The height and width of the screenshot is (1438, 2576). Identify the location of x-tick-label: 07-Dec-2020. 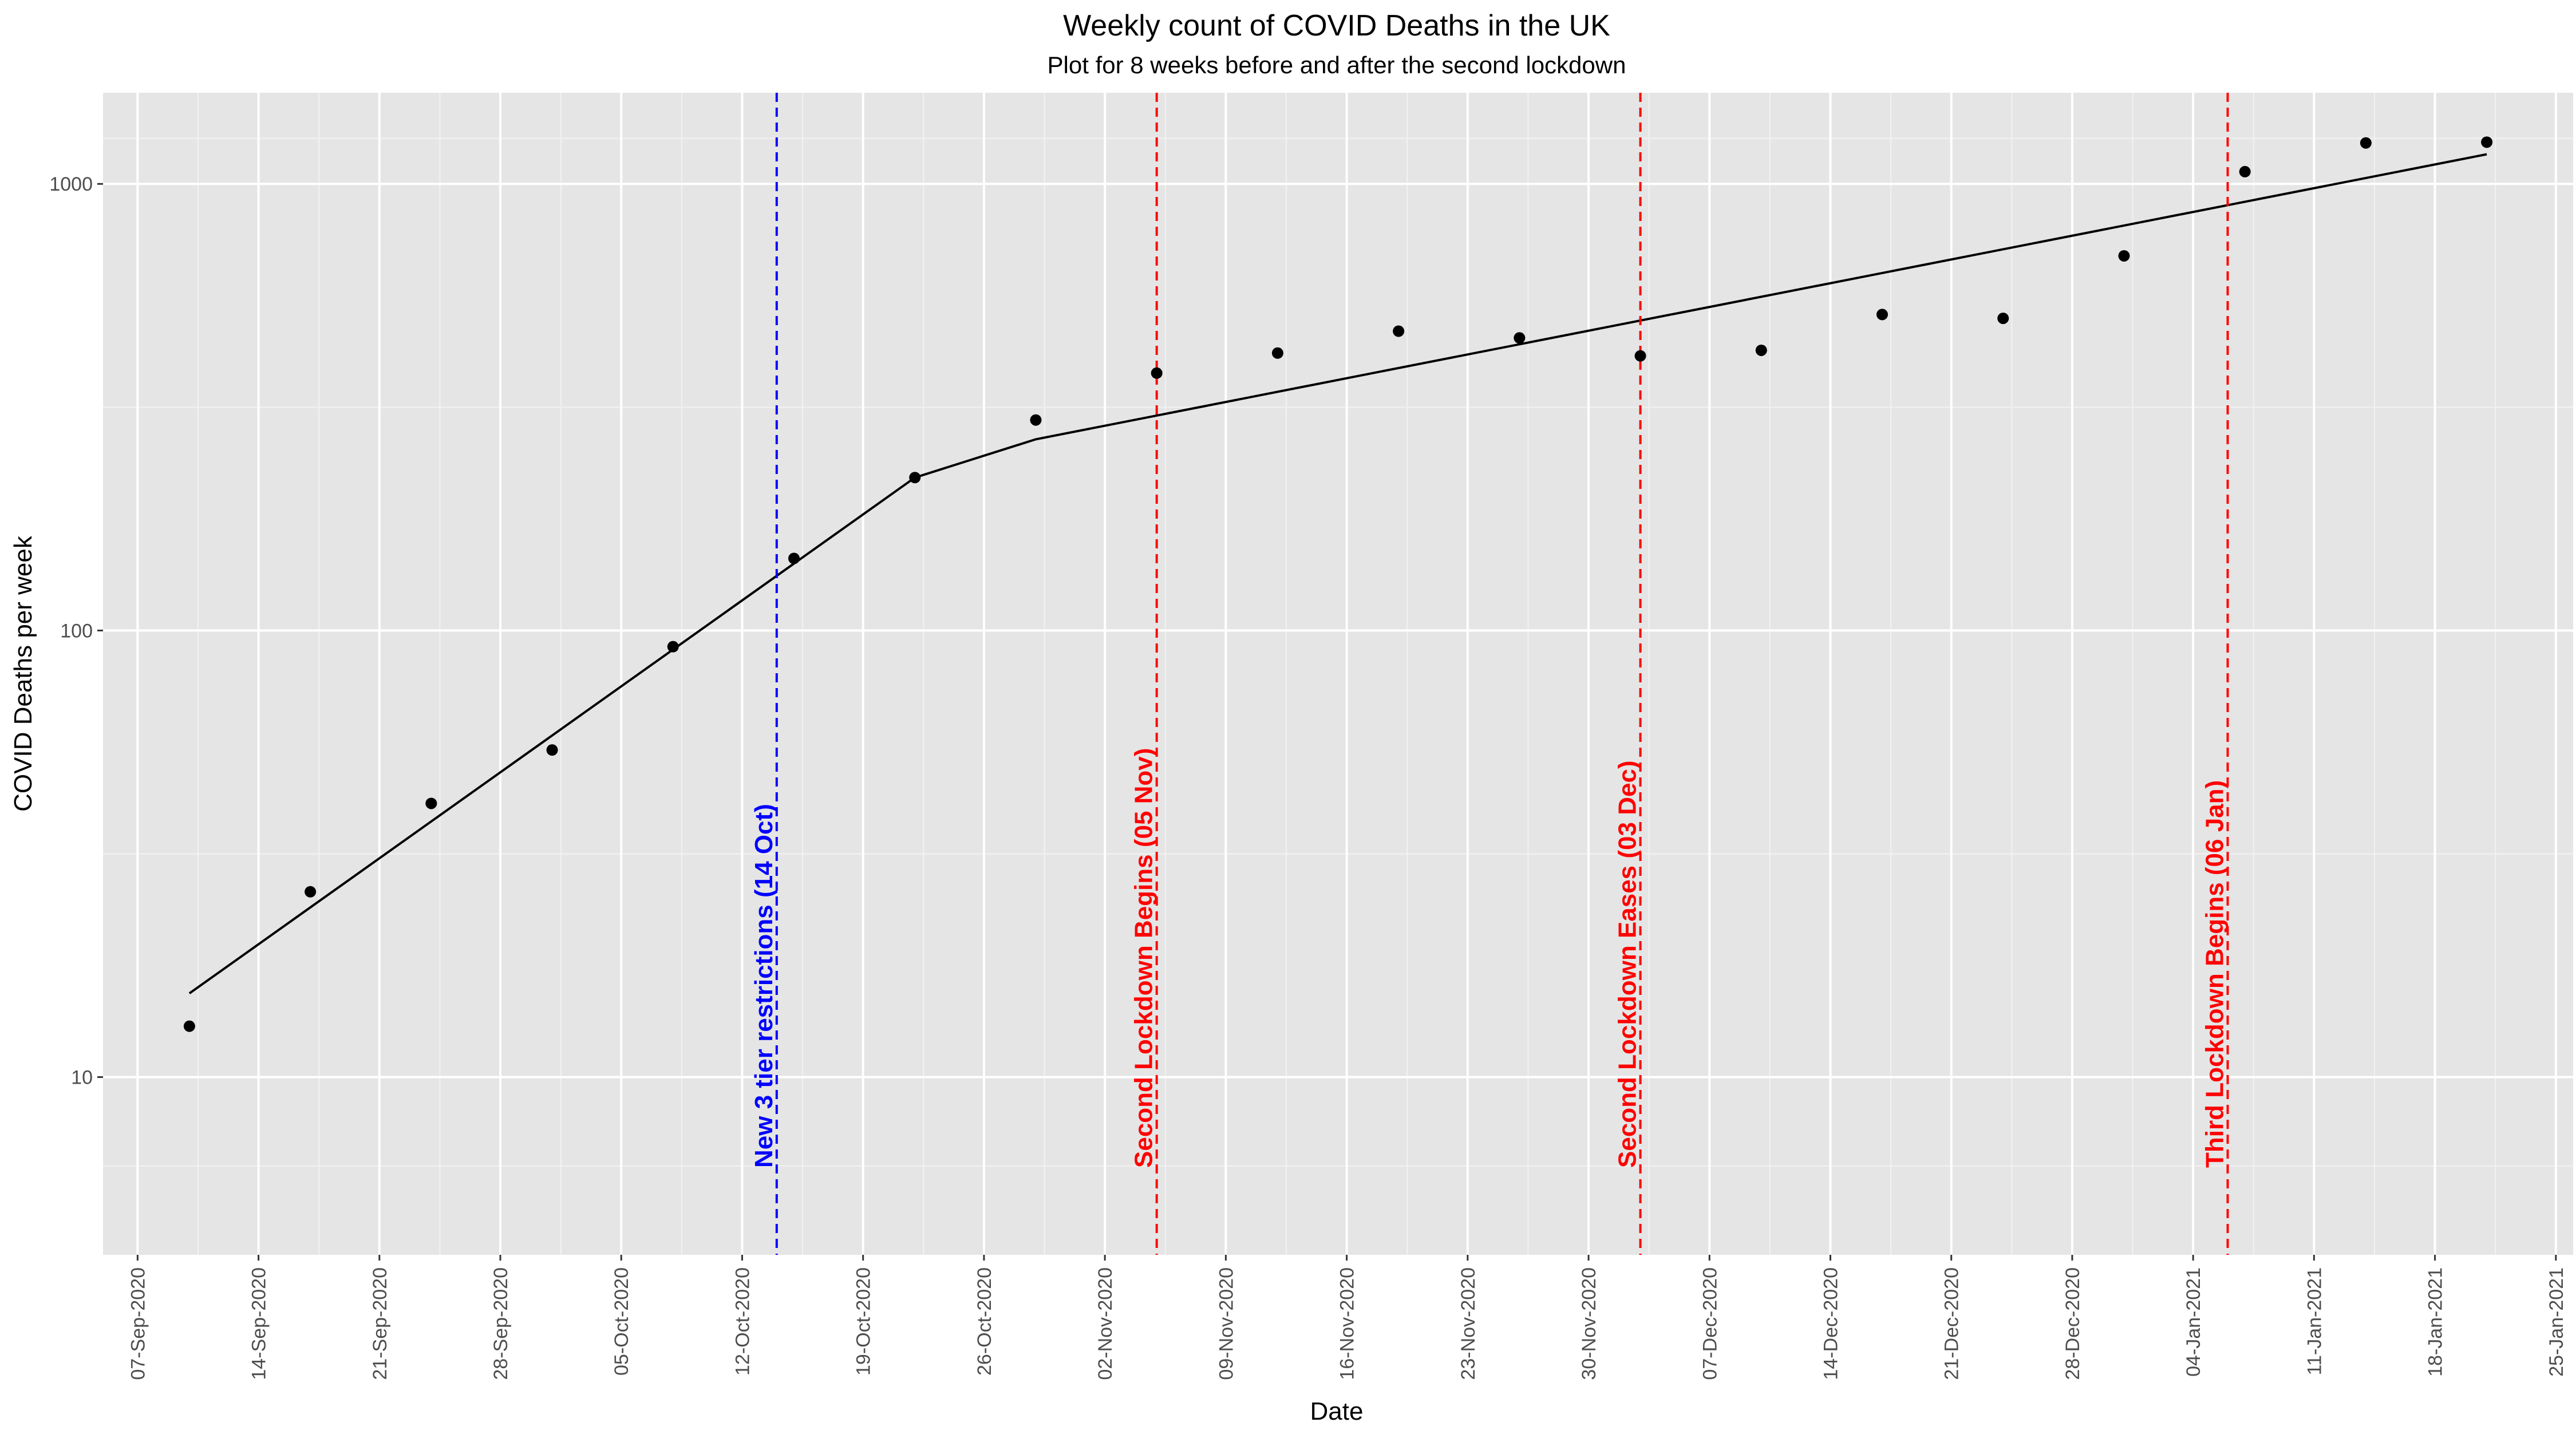
(1710, 1323).